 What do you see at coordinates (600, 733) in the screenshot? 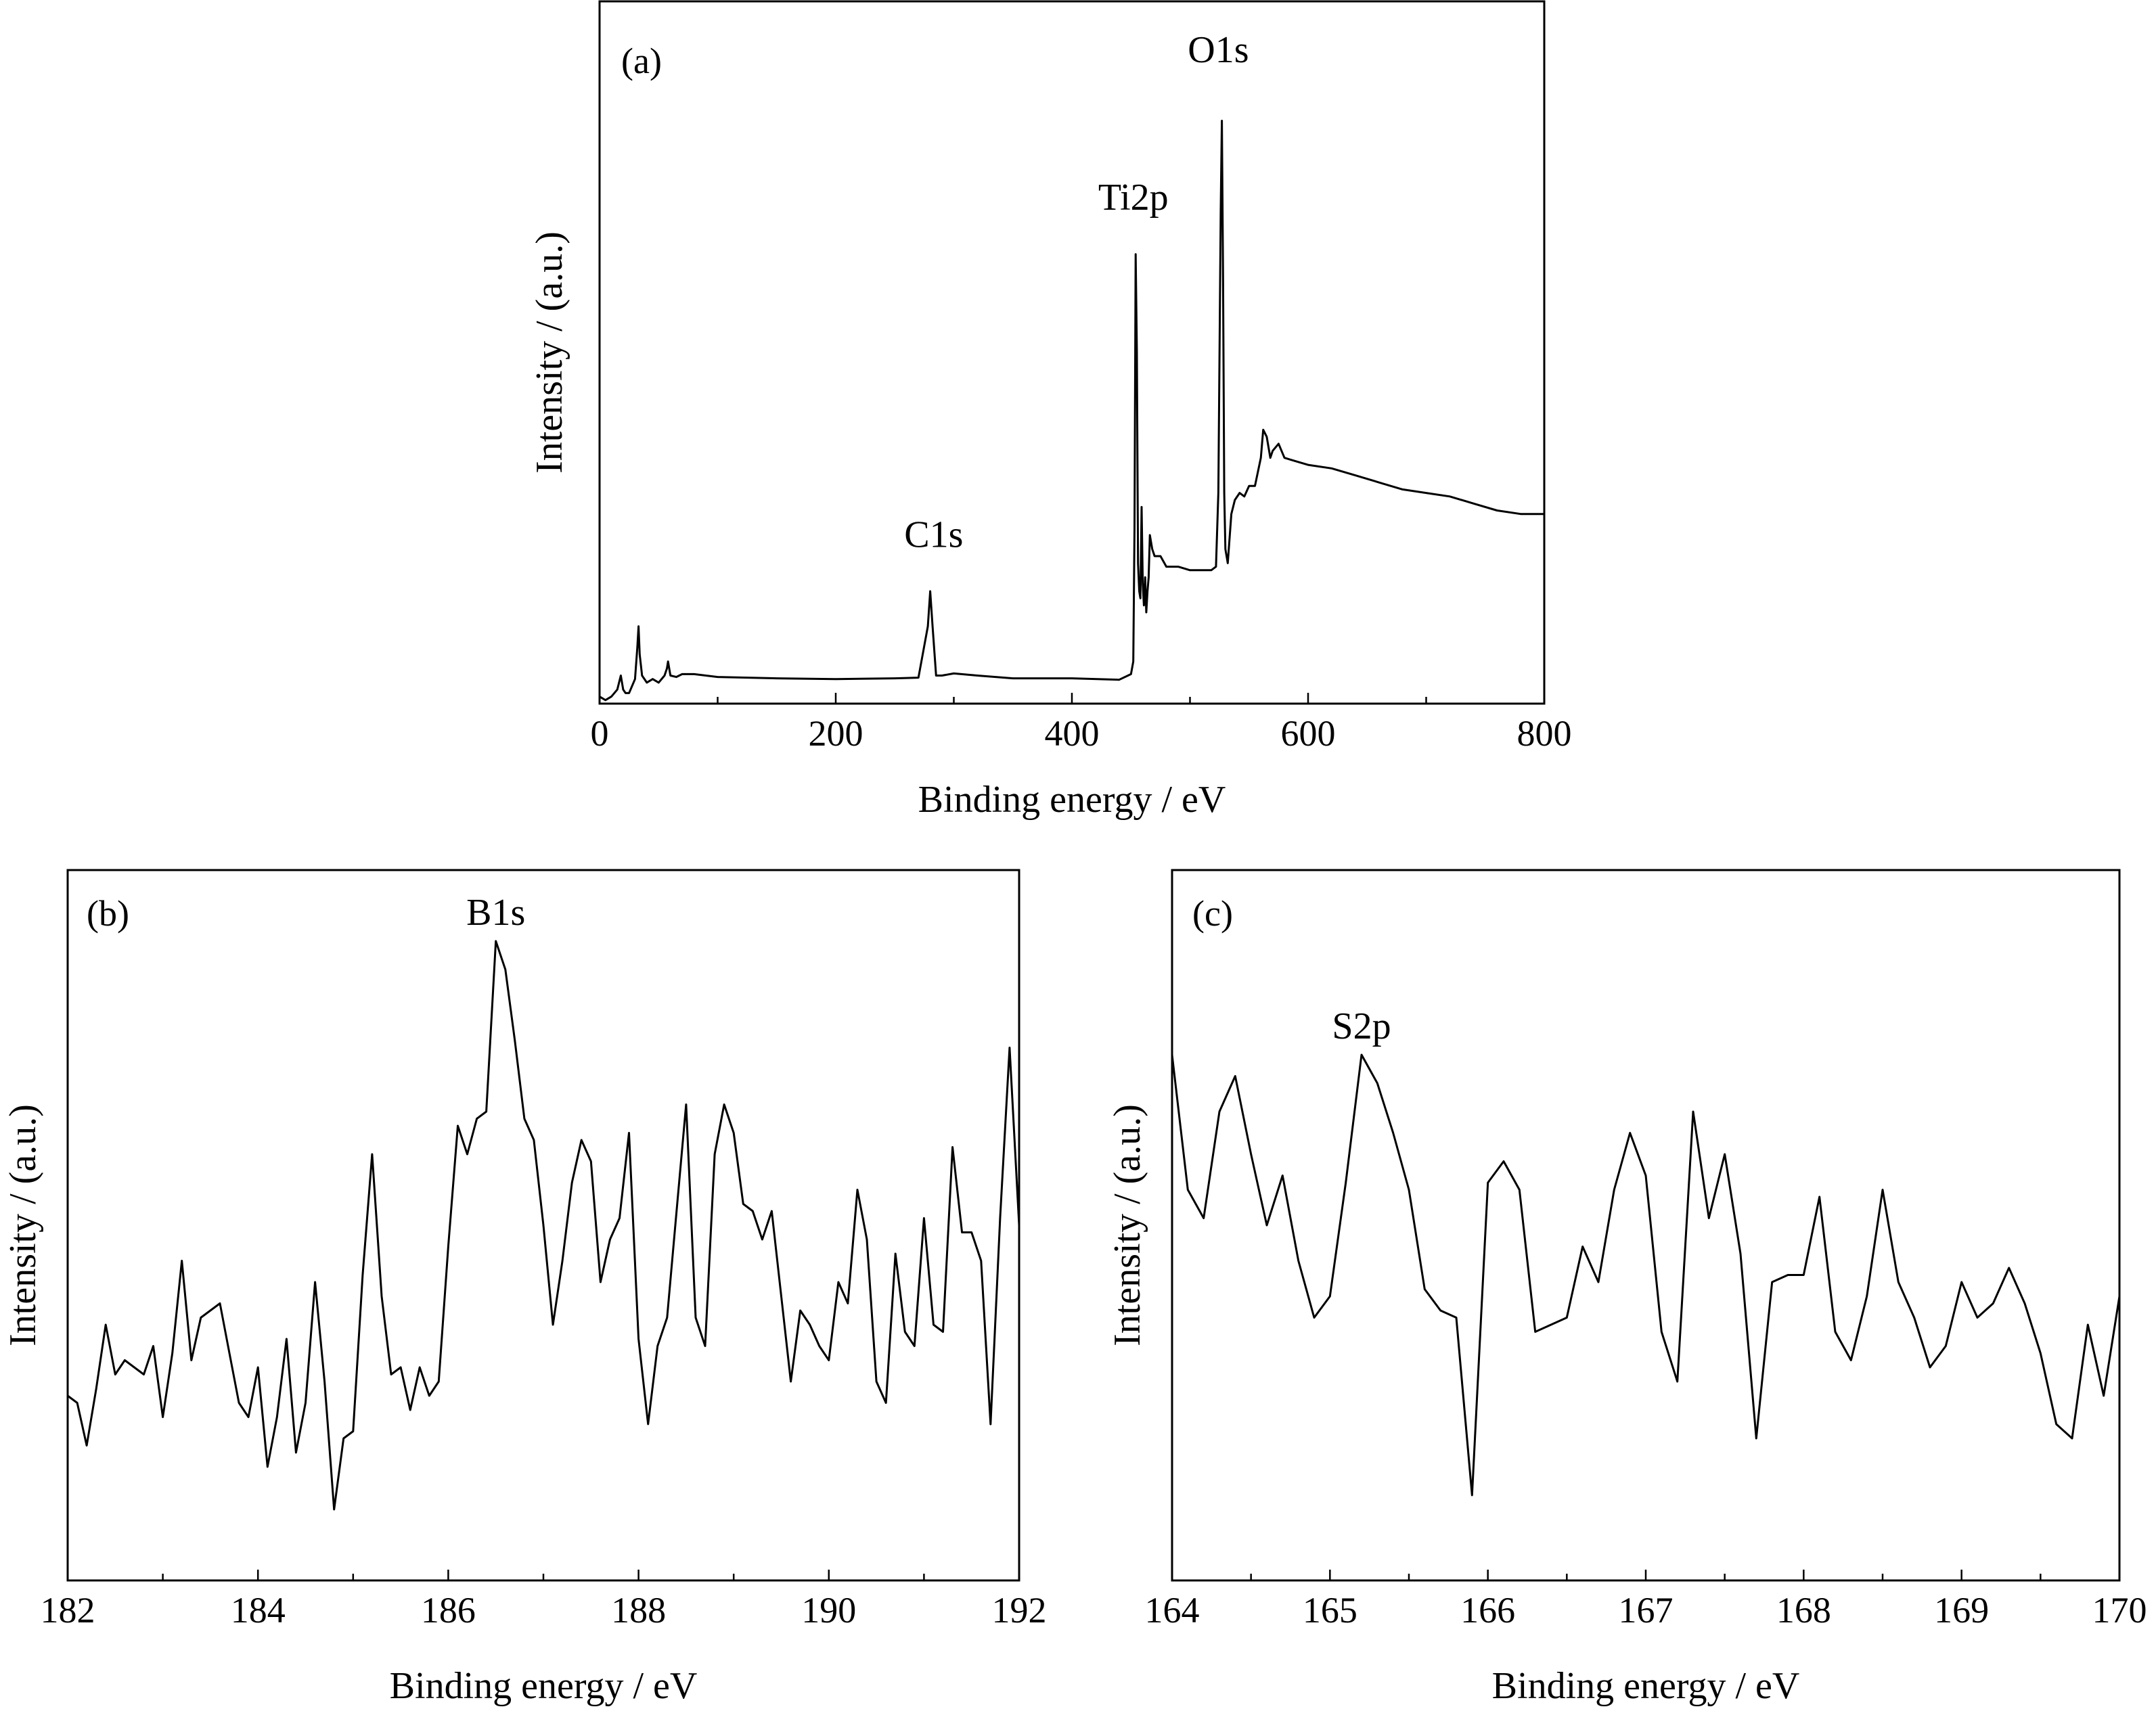
I see `x-tick-label-0: 0` at bounding box center [600, 733].